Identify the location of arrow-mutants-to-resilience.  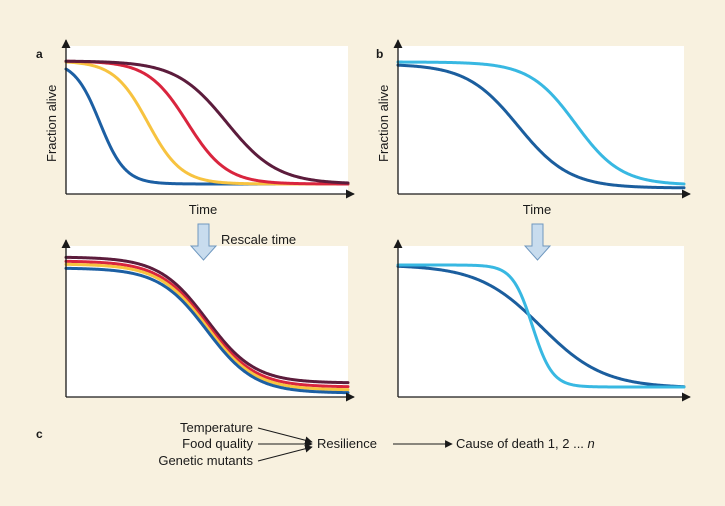
(285, 453).